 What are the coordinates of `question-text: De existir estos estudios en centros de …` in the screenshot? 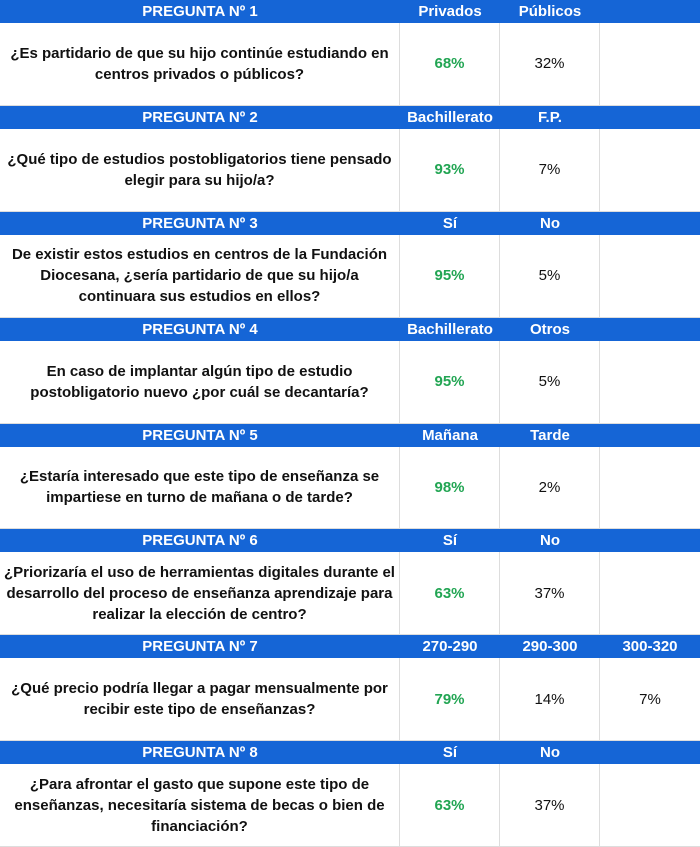 It's located at (200, 275).